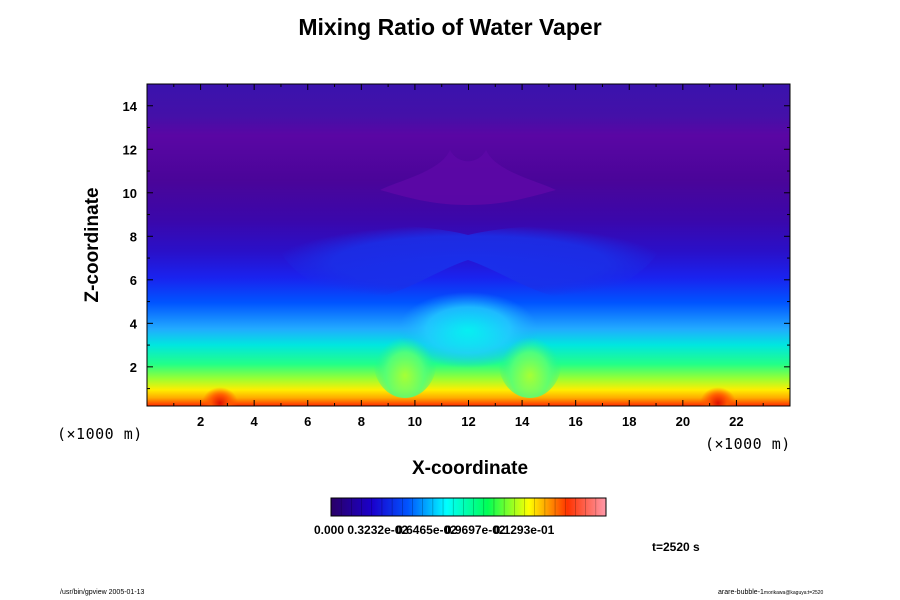  I want to click on colorbar-label: 0.3232e-02, so click(378, 530).